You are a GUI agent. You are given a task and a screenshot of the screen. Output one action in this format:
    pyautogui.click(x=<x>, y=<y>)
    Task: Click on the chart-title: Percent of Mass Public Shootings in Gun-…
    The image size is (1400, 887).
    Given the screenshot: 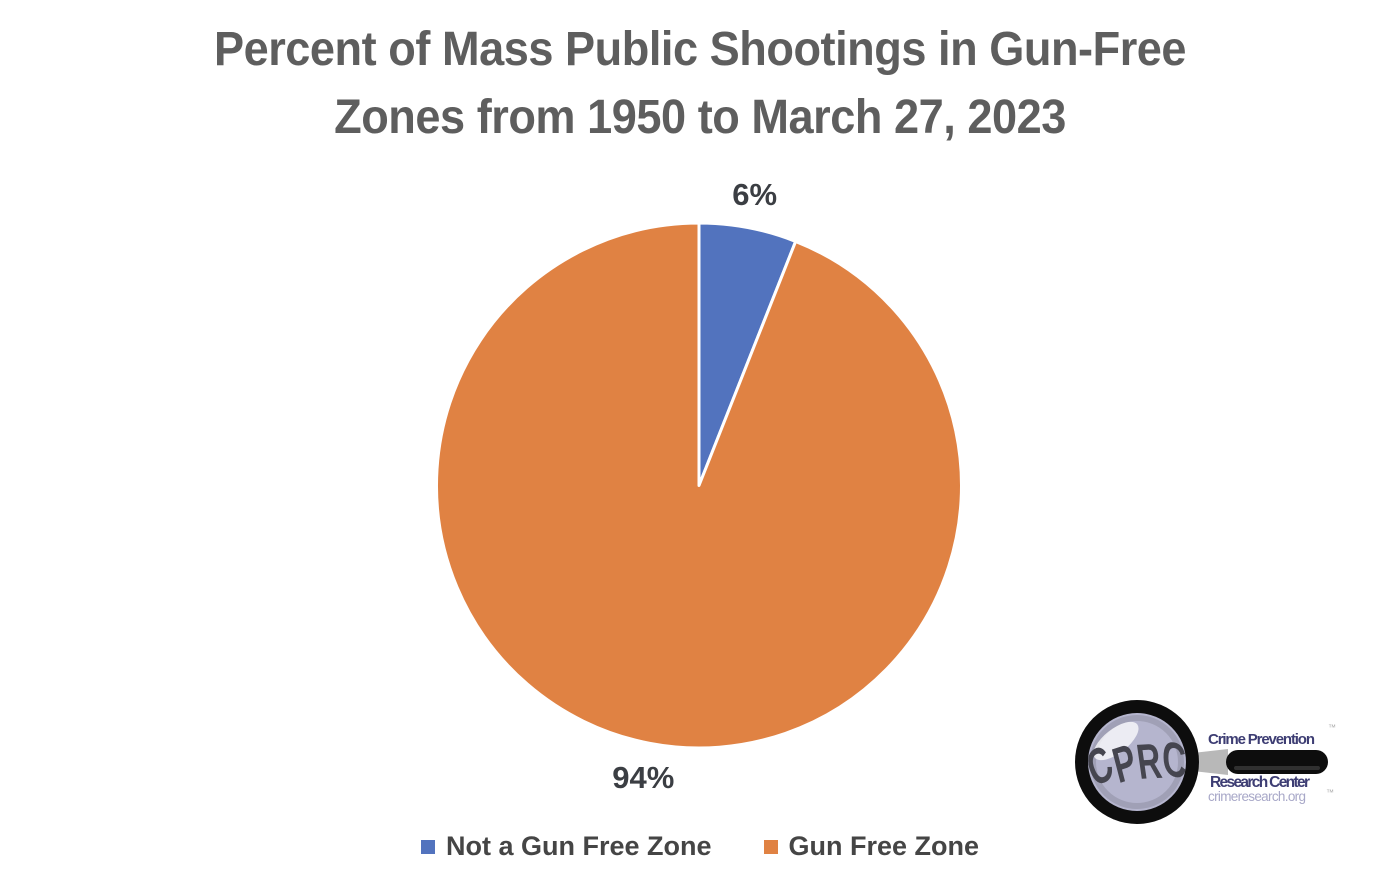 What is the action you would take?
    pyautogui.click(x=700, y=84)
    